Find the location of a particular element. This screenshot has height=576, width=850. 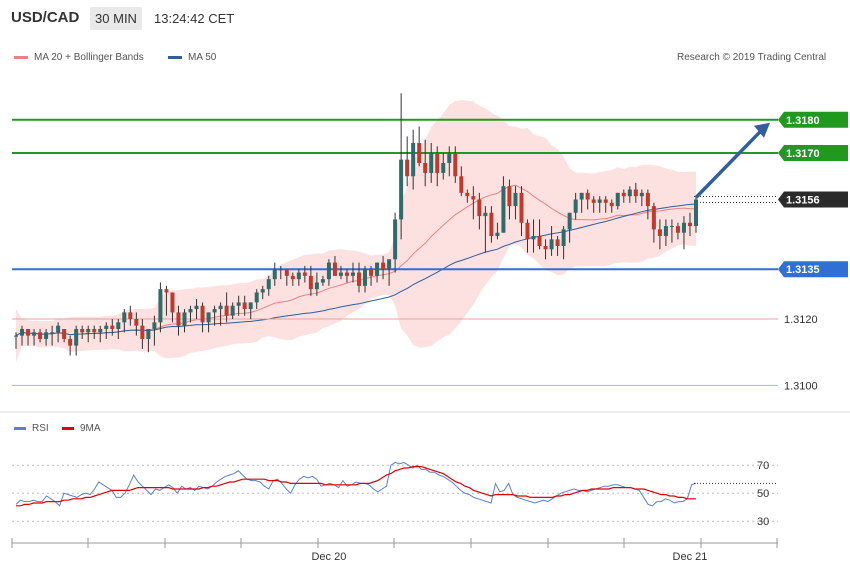

x-axis-label: Dec 21 is located at coordinates (690, 557).